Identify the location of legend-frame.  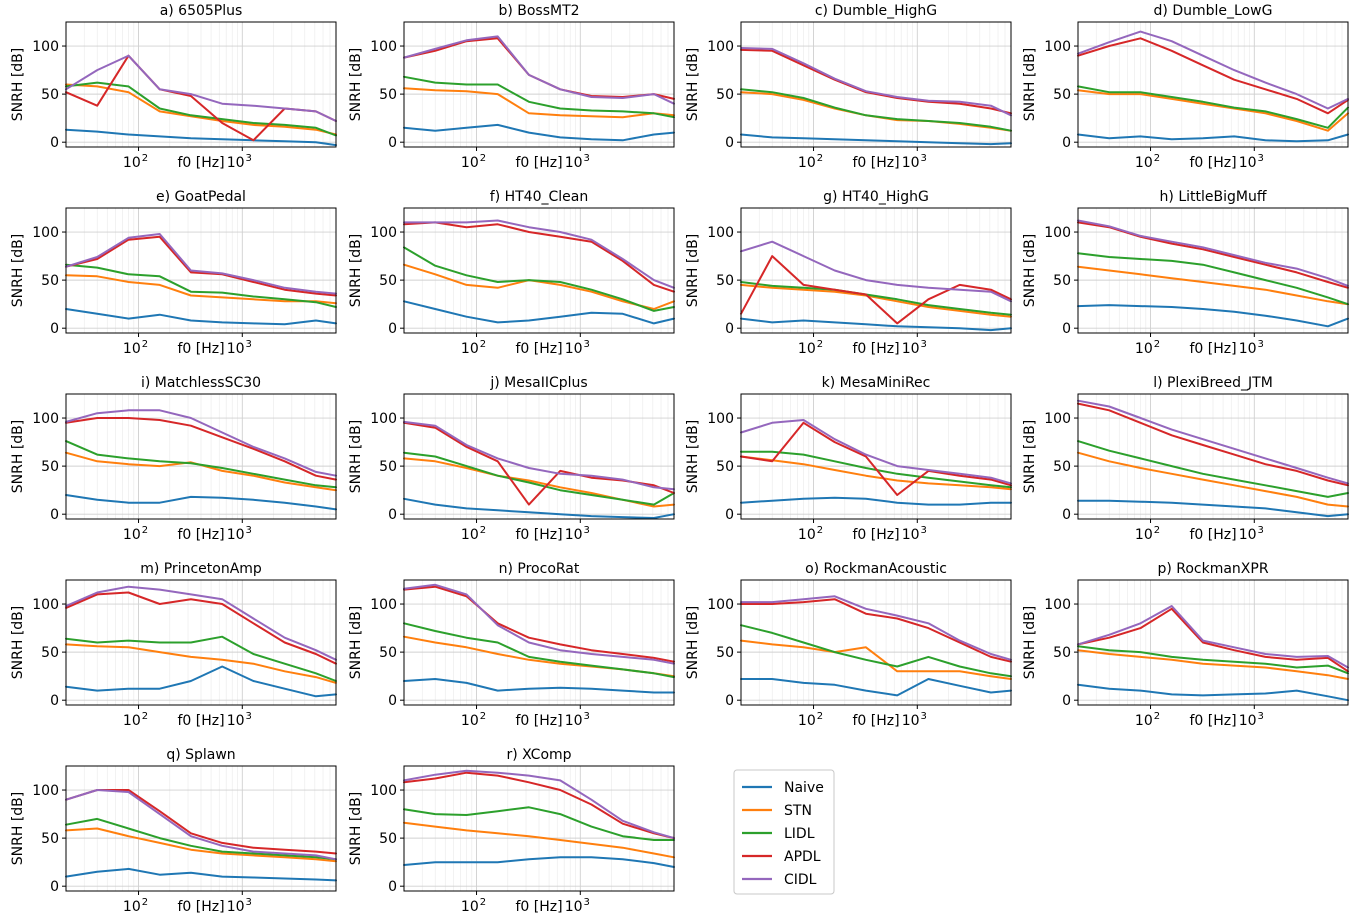
(784, 832).